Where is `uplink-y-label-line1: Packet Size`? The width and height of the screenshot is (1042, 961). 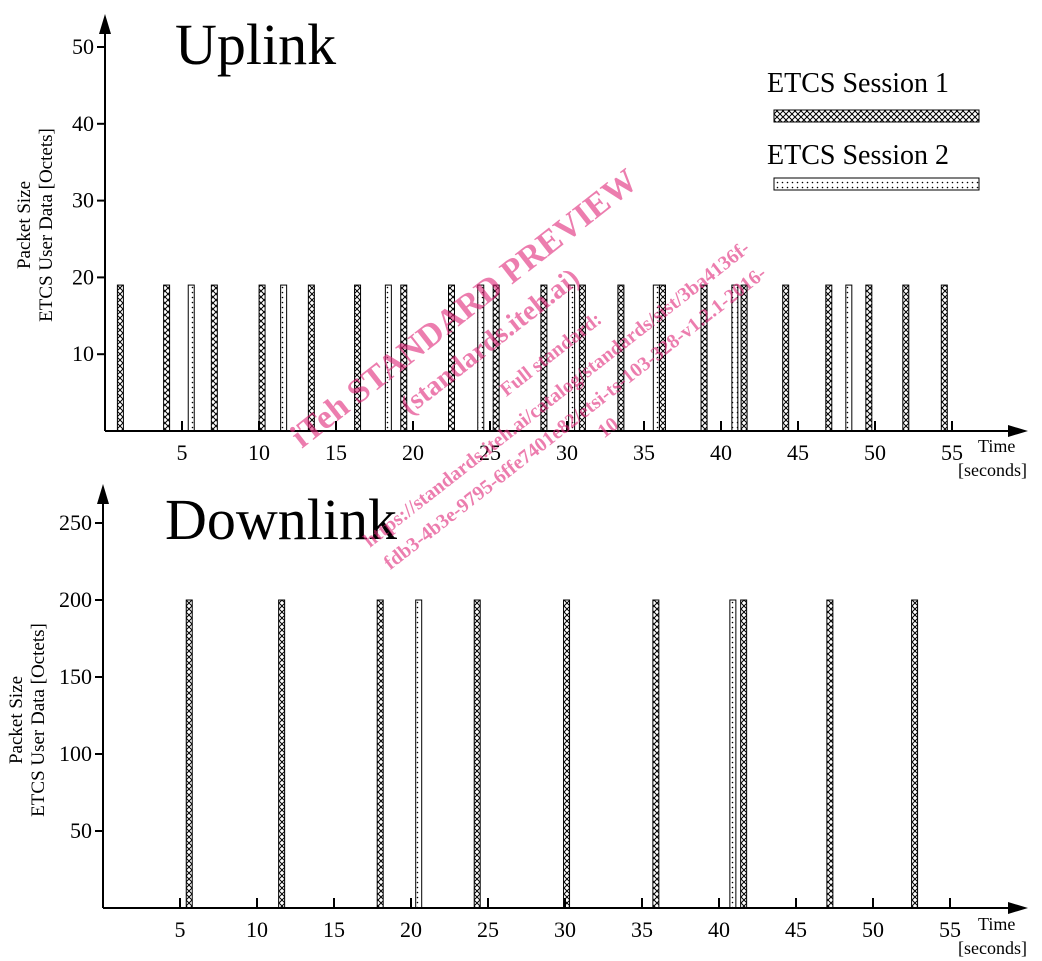 uplink-y-label-line1: Packet Size is located at coordinates (24, 225).